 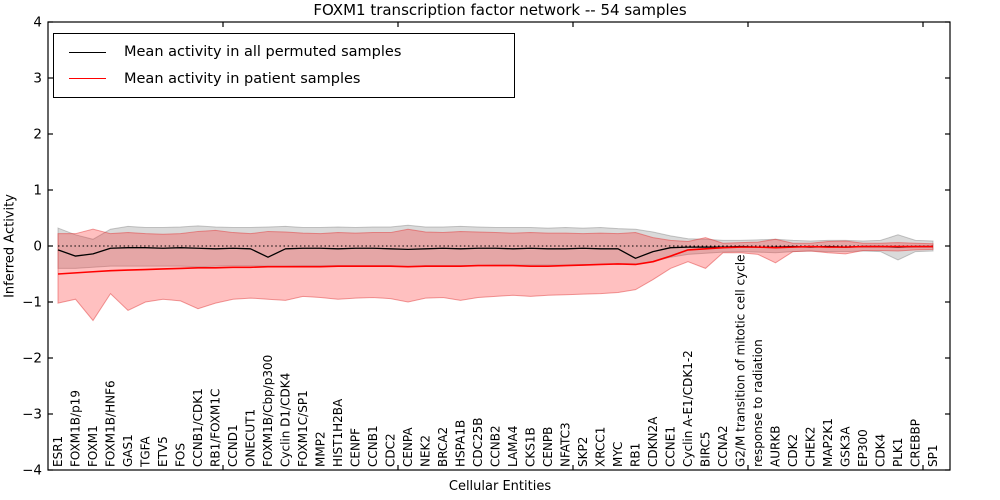 What do you see at coordinates (268, 411) in the screenshot?
I see `entity-label: FOXM1B/Cbp/p300` at bounding box center [268, 411].